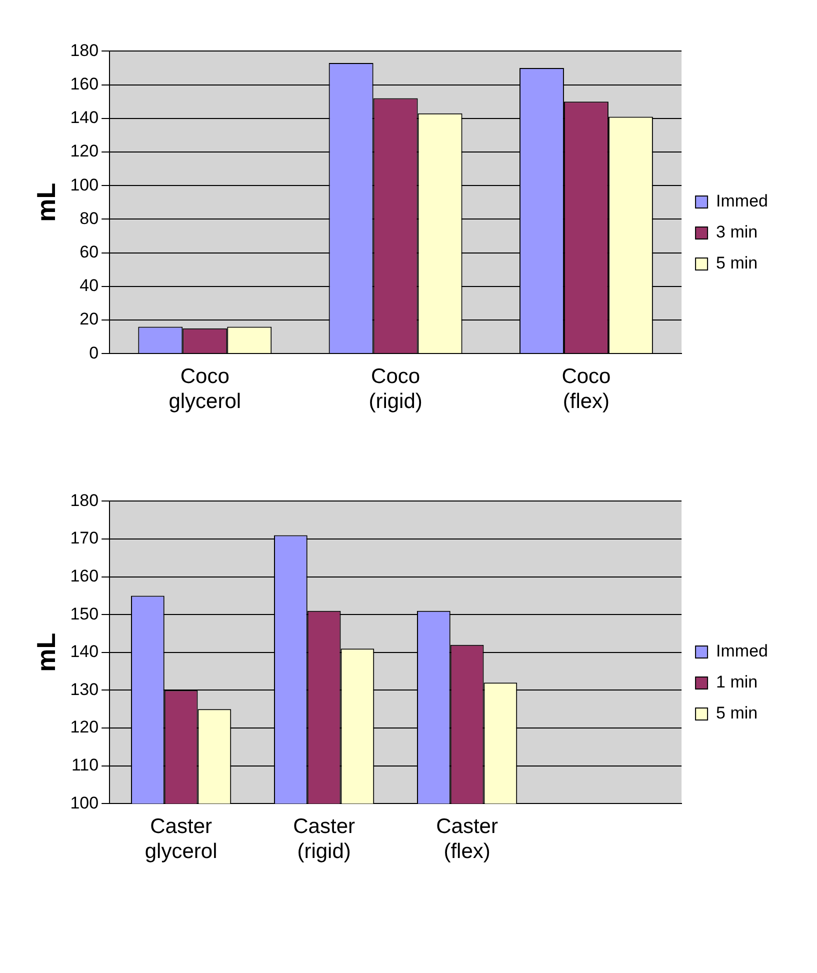  Describe the element at coordinates (84, 689) in the screenshot. I see `y-tick-label: 130` at that location.